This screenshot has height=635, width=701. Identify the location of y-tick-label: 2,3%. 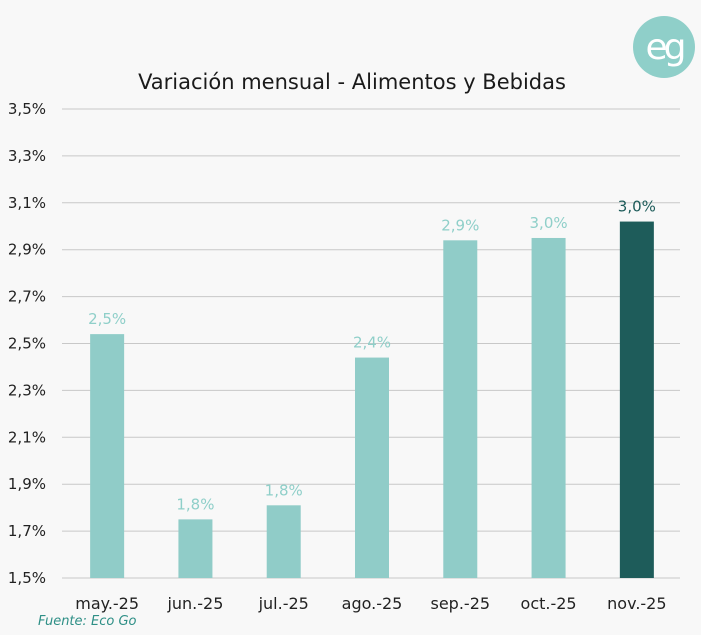
(27, 390).